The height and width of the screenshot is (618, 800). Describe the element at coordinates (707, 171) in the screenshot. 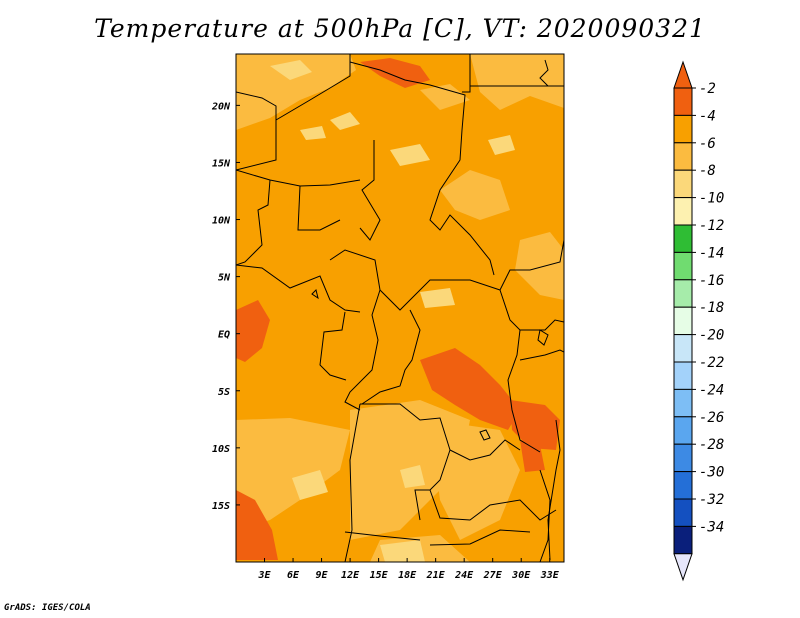

I see `colorbar-label: -8` at that location.